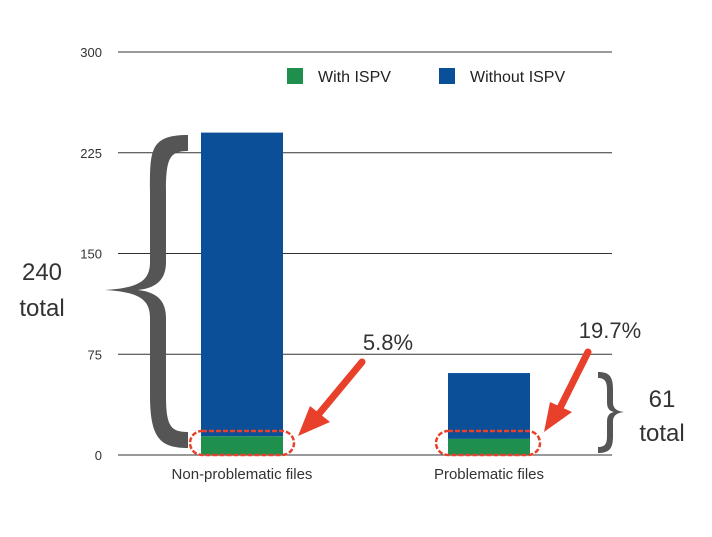 This screenshot has height=537, width=712. Describe the element at coordinates (489, 406) in the screenshot. I see `bar-problematic-files-without-ispv` at that location.